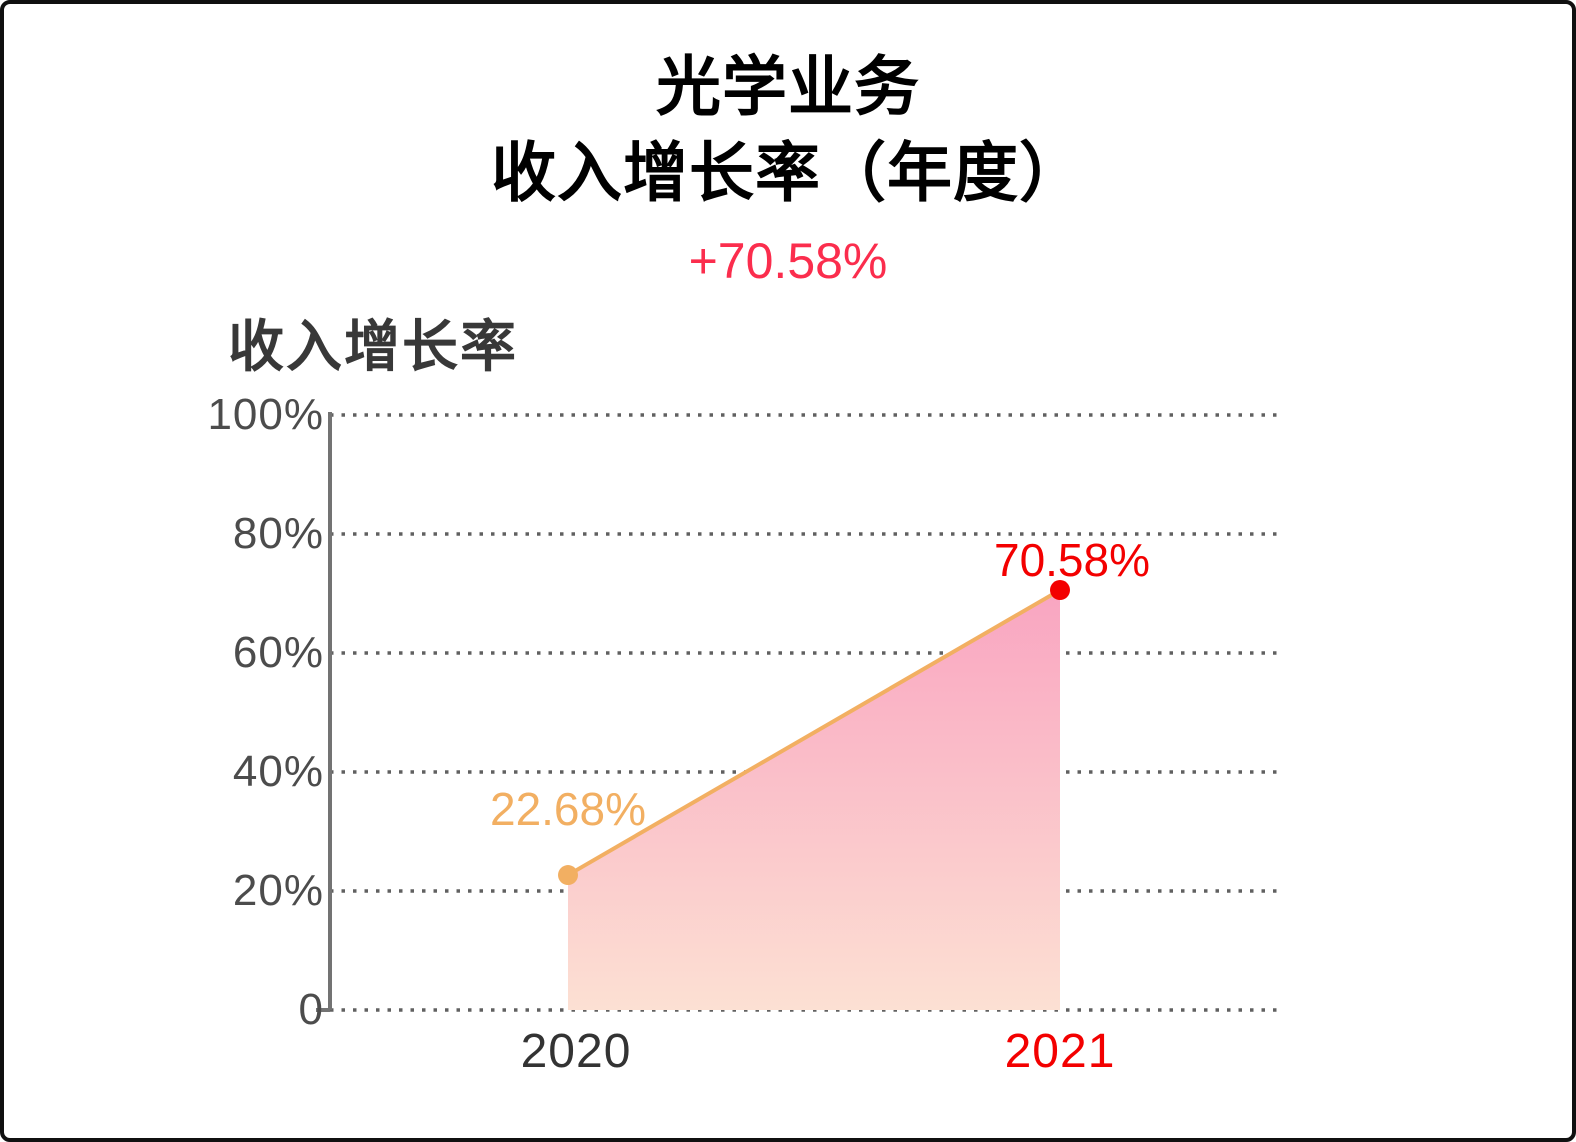  Describe the element at coordinates (787, 172) in the screenshot. I see `chart-title-line2: 收入增长率（年度）` at that location.